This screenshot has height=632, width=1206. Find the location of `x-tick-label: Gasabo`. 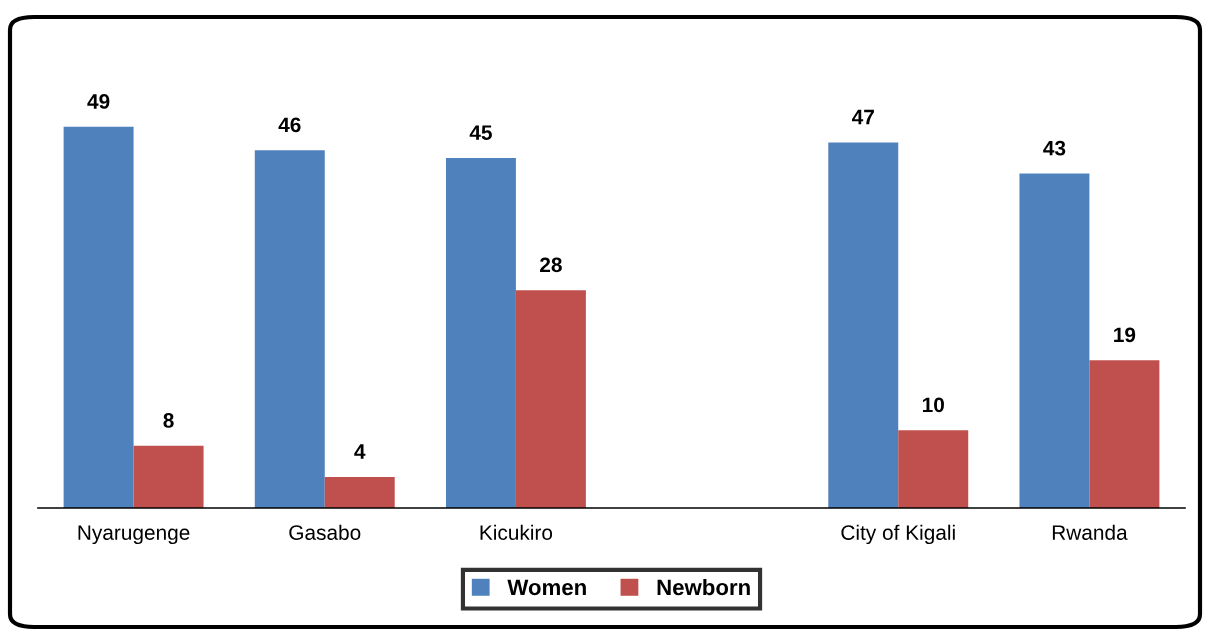

x-tick-label: Gasabo is located at coordinates (325, 532).